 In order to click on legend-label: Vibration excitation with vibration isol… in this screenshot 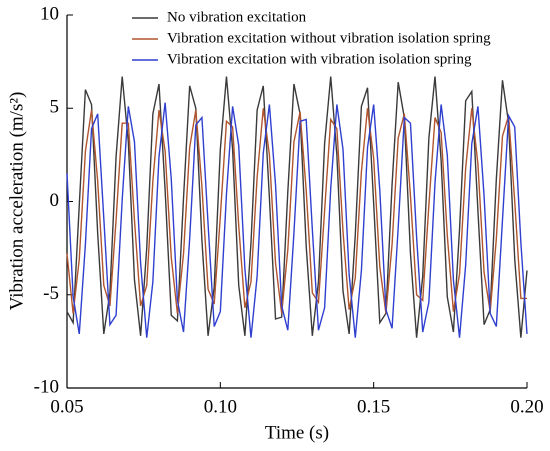, I will do `click(319, 59)`.